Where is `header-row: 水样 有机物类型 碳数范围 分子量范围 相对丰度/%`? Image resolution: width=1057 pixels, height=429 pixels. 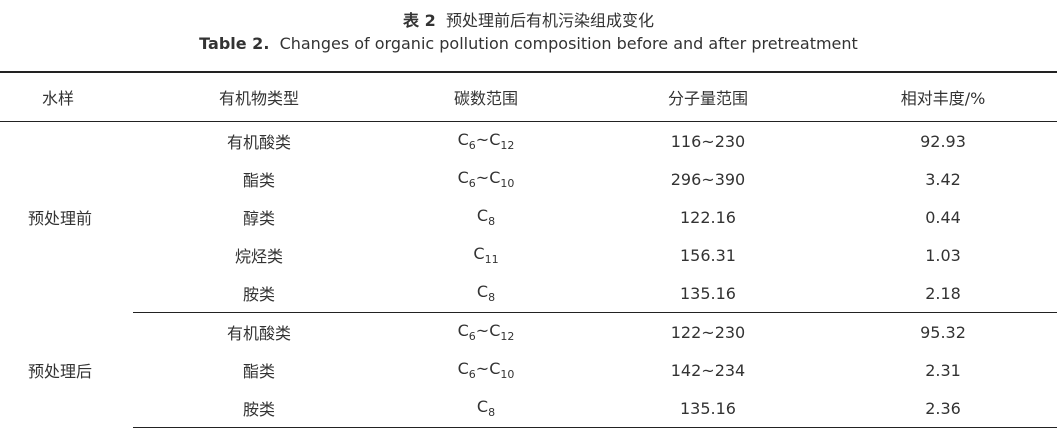 header-row: 水样 有机物类型 碳数范围 分子量范围 相对丰度/% is located at coordinates (528, 96).